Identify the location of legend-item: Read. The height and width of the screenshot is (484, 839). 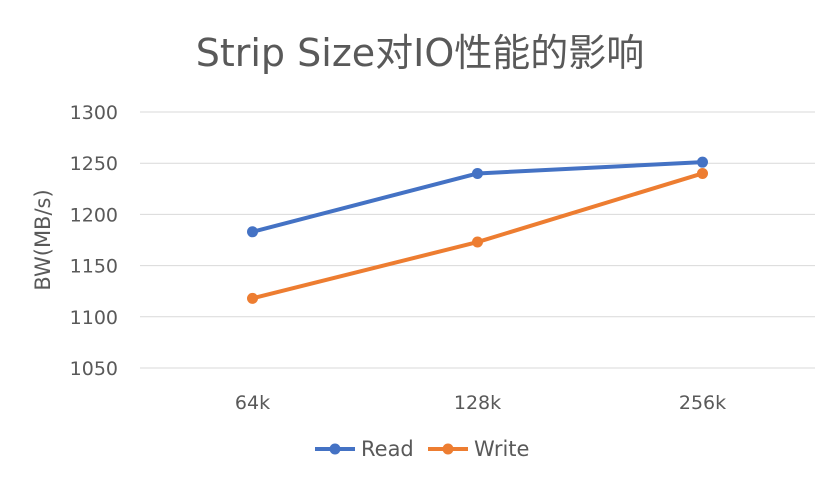
(364, 449).